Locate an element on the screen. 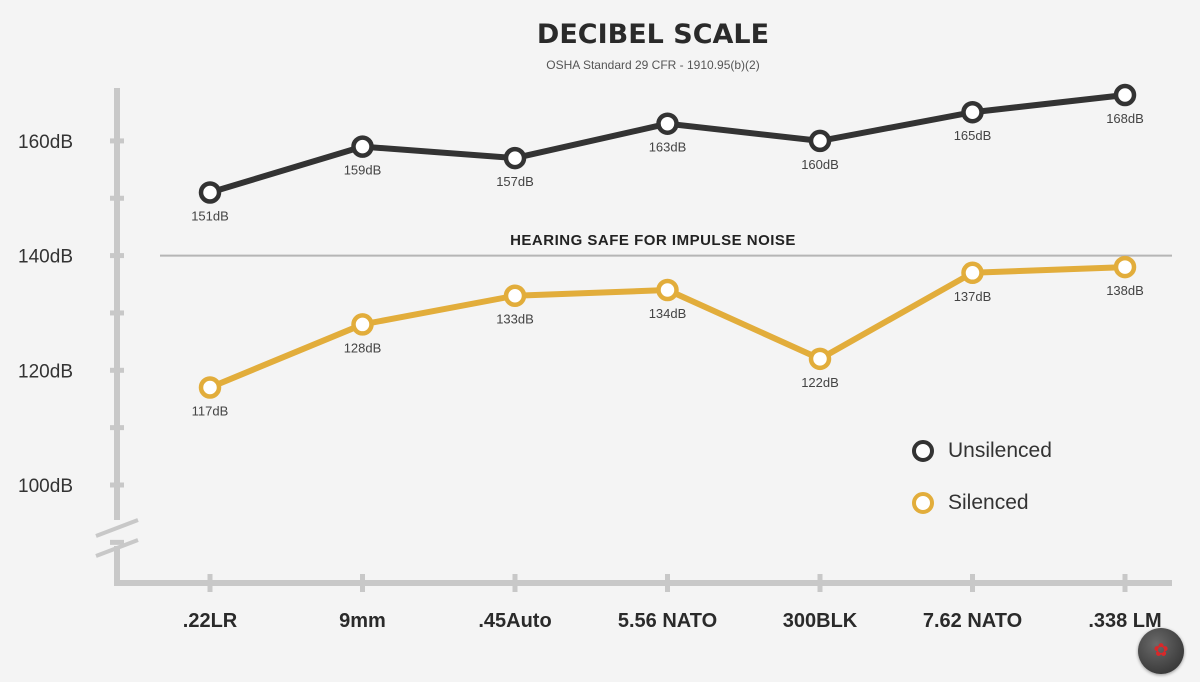  data-label-unsilenced: 163dB is located at coordinates (668, 147).